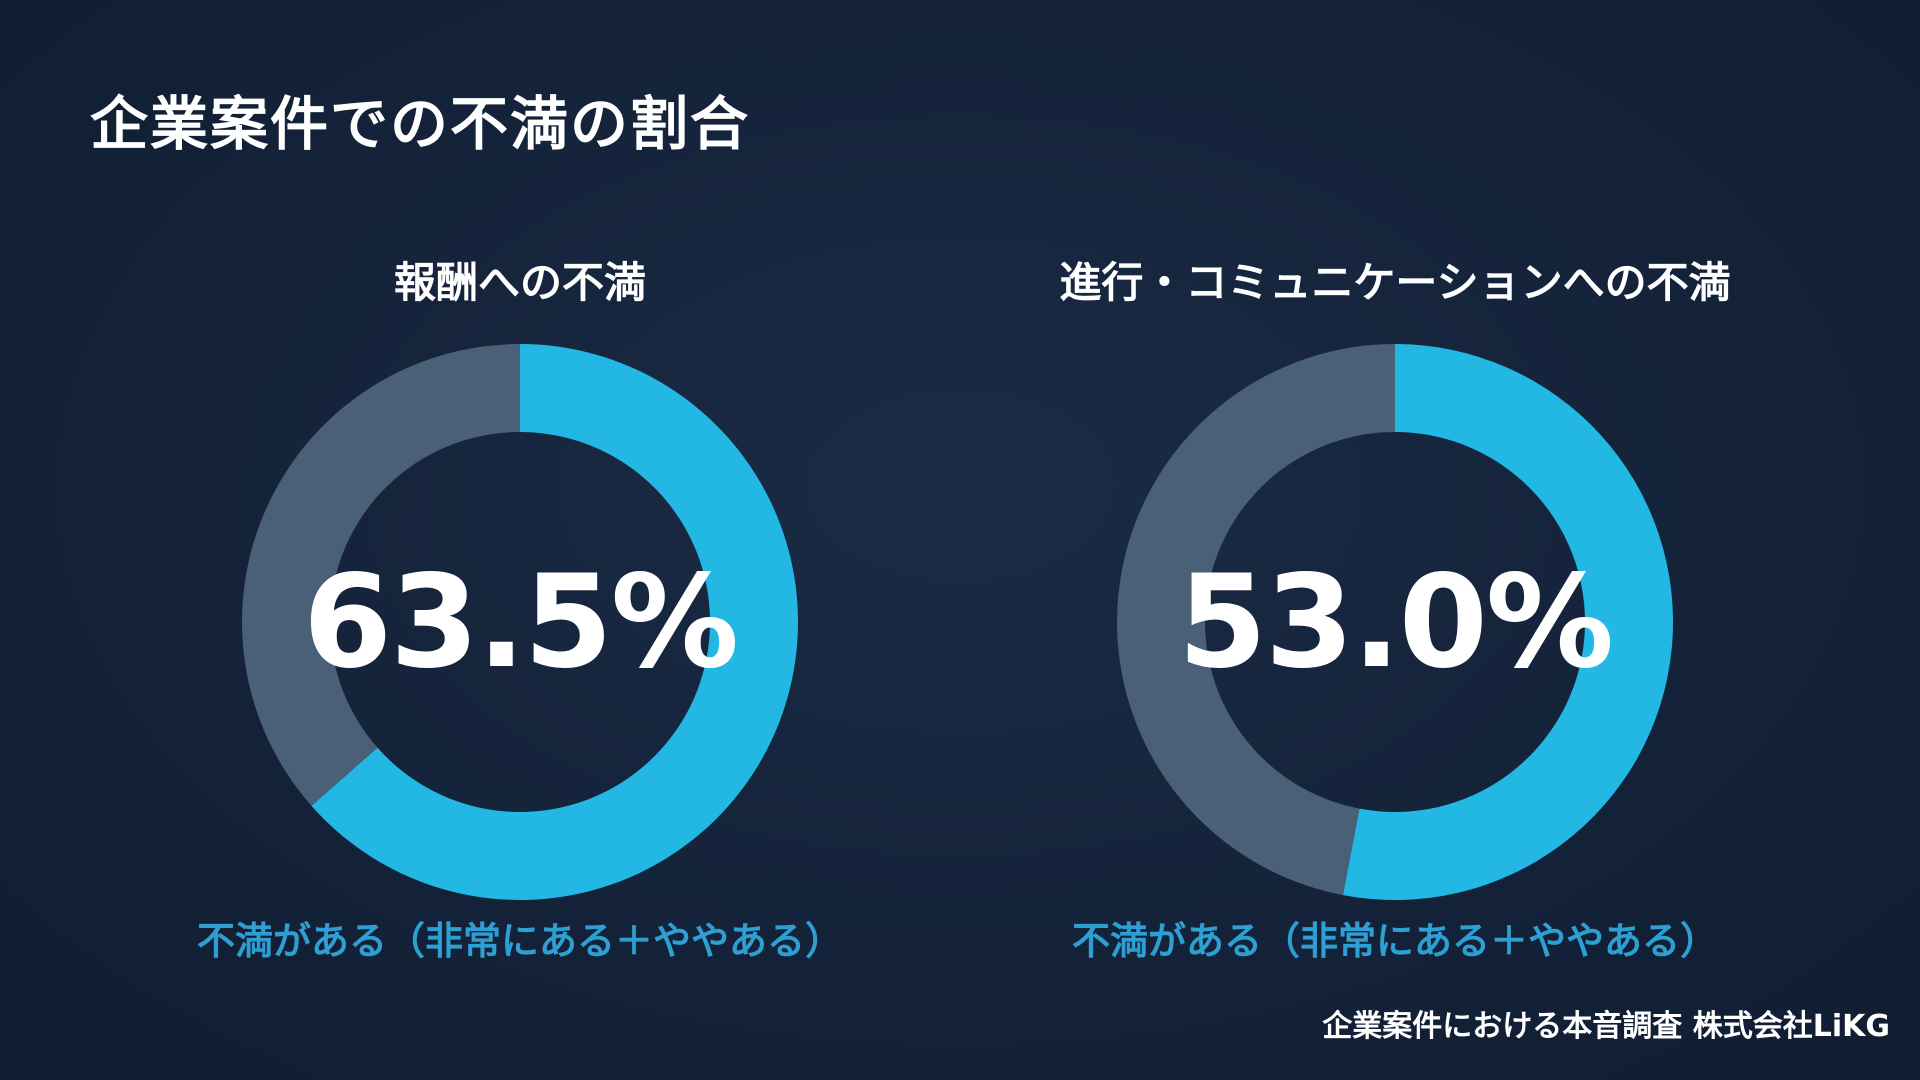 The height and width of the screenshot is (1080, 1920). I want to click on donut-center-value: 63.5%, so click(520, 622).